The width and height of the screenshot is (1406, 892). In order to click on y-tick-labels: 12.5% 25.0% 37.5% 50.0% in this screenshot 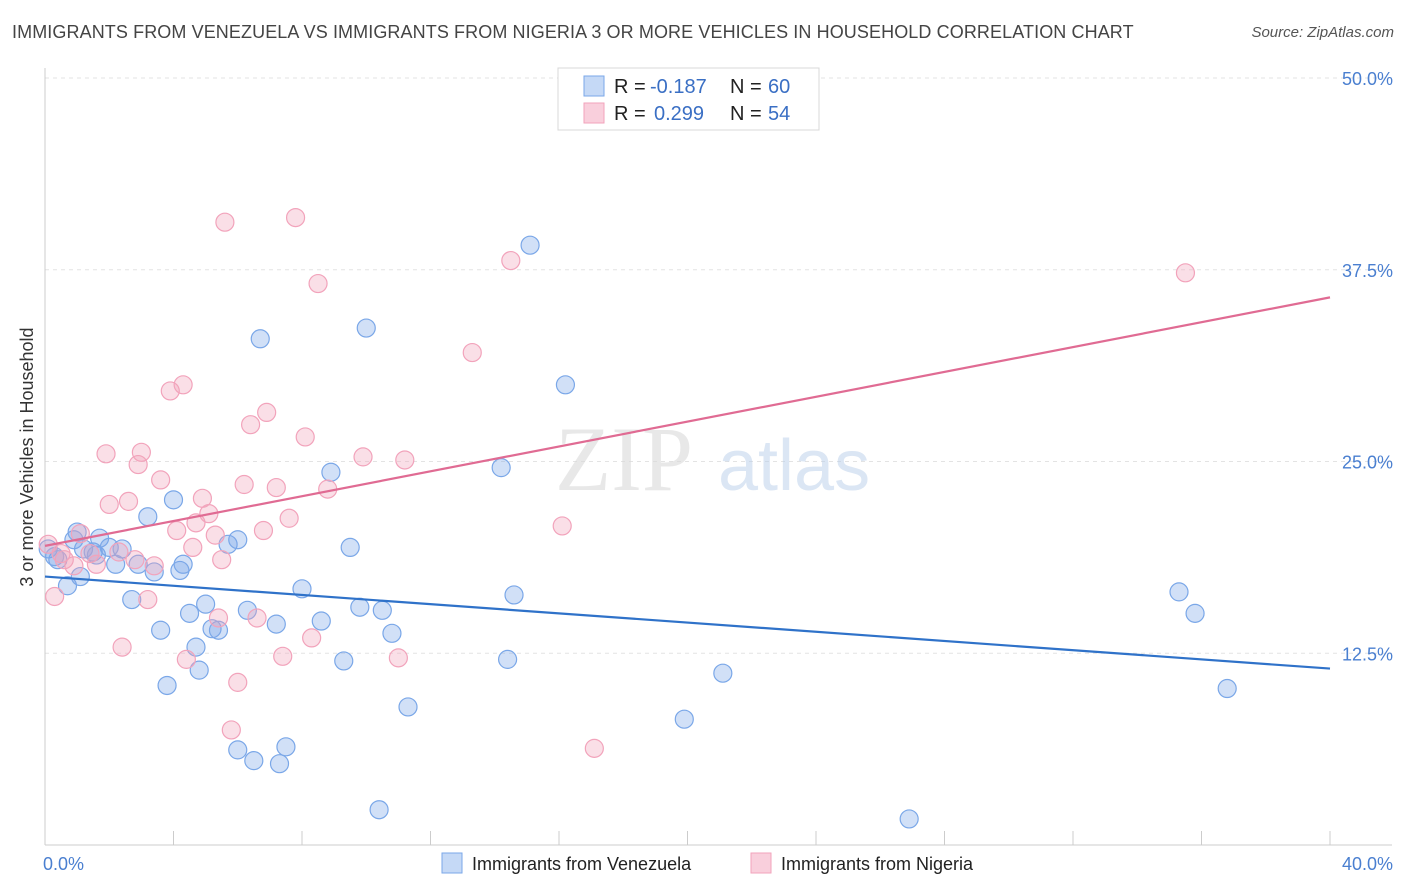, I will do `click(1367, 366)`.